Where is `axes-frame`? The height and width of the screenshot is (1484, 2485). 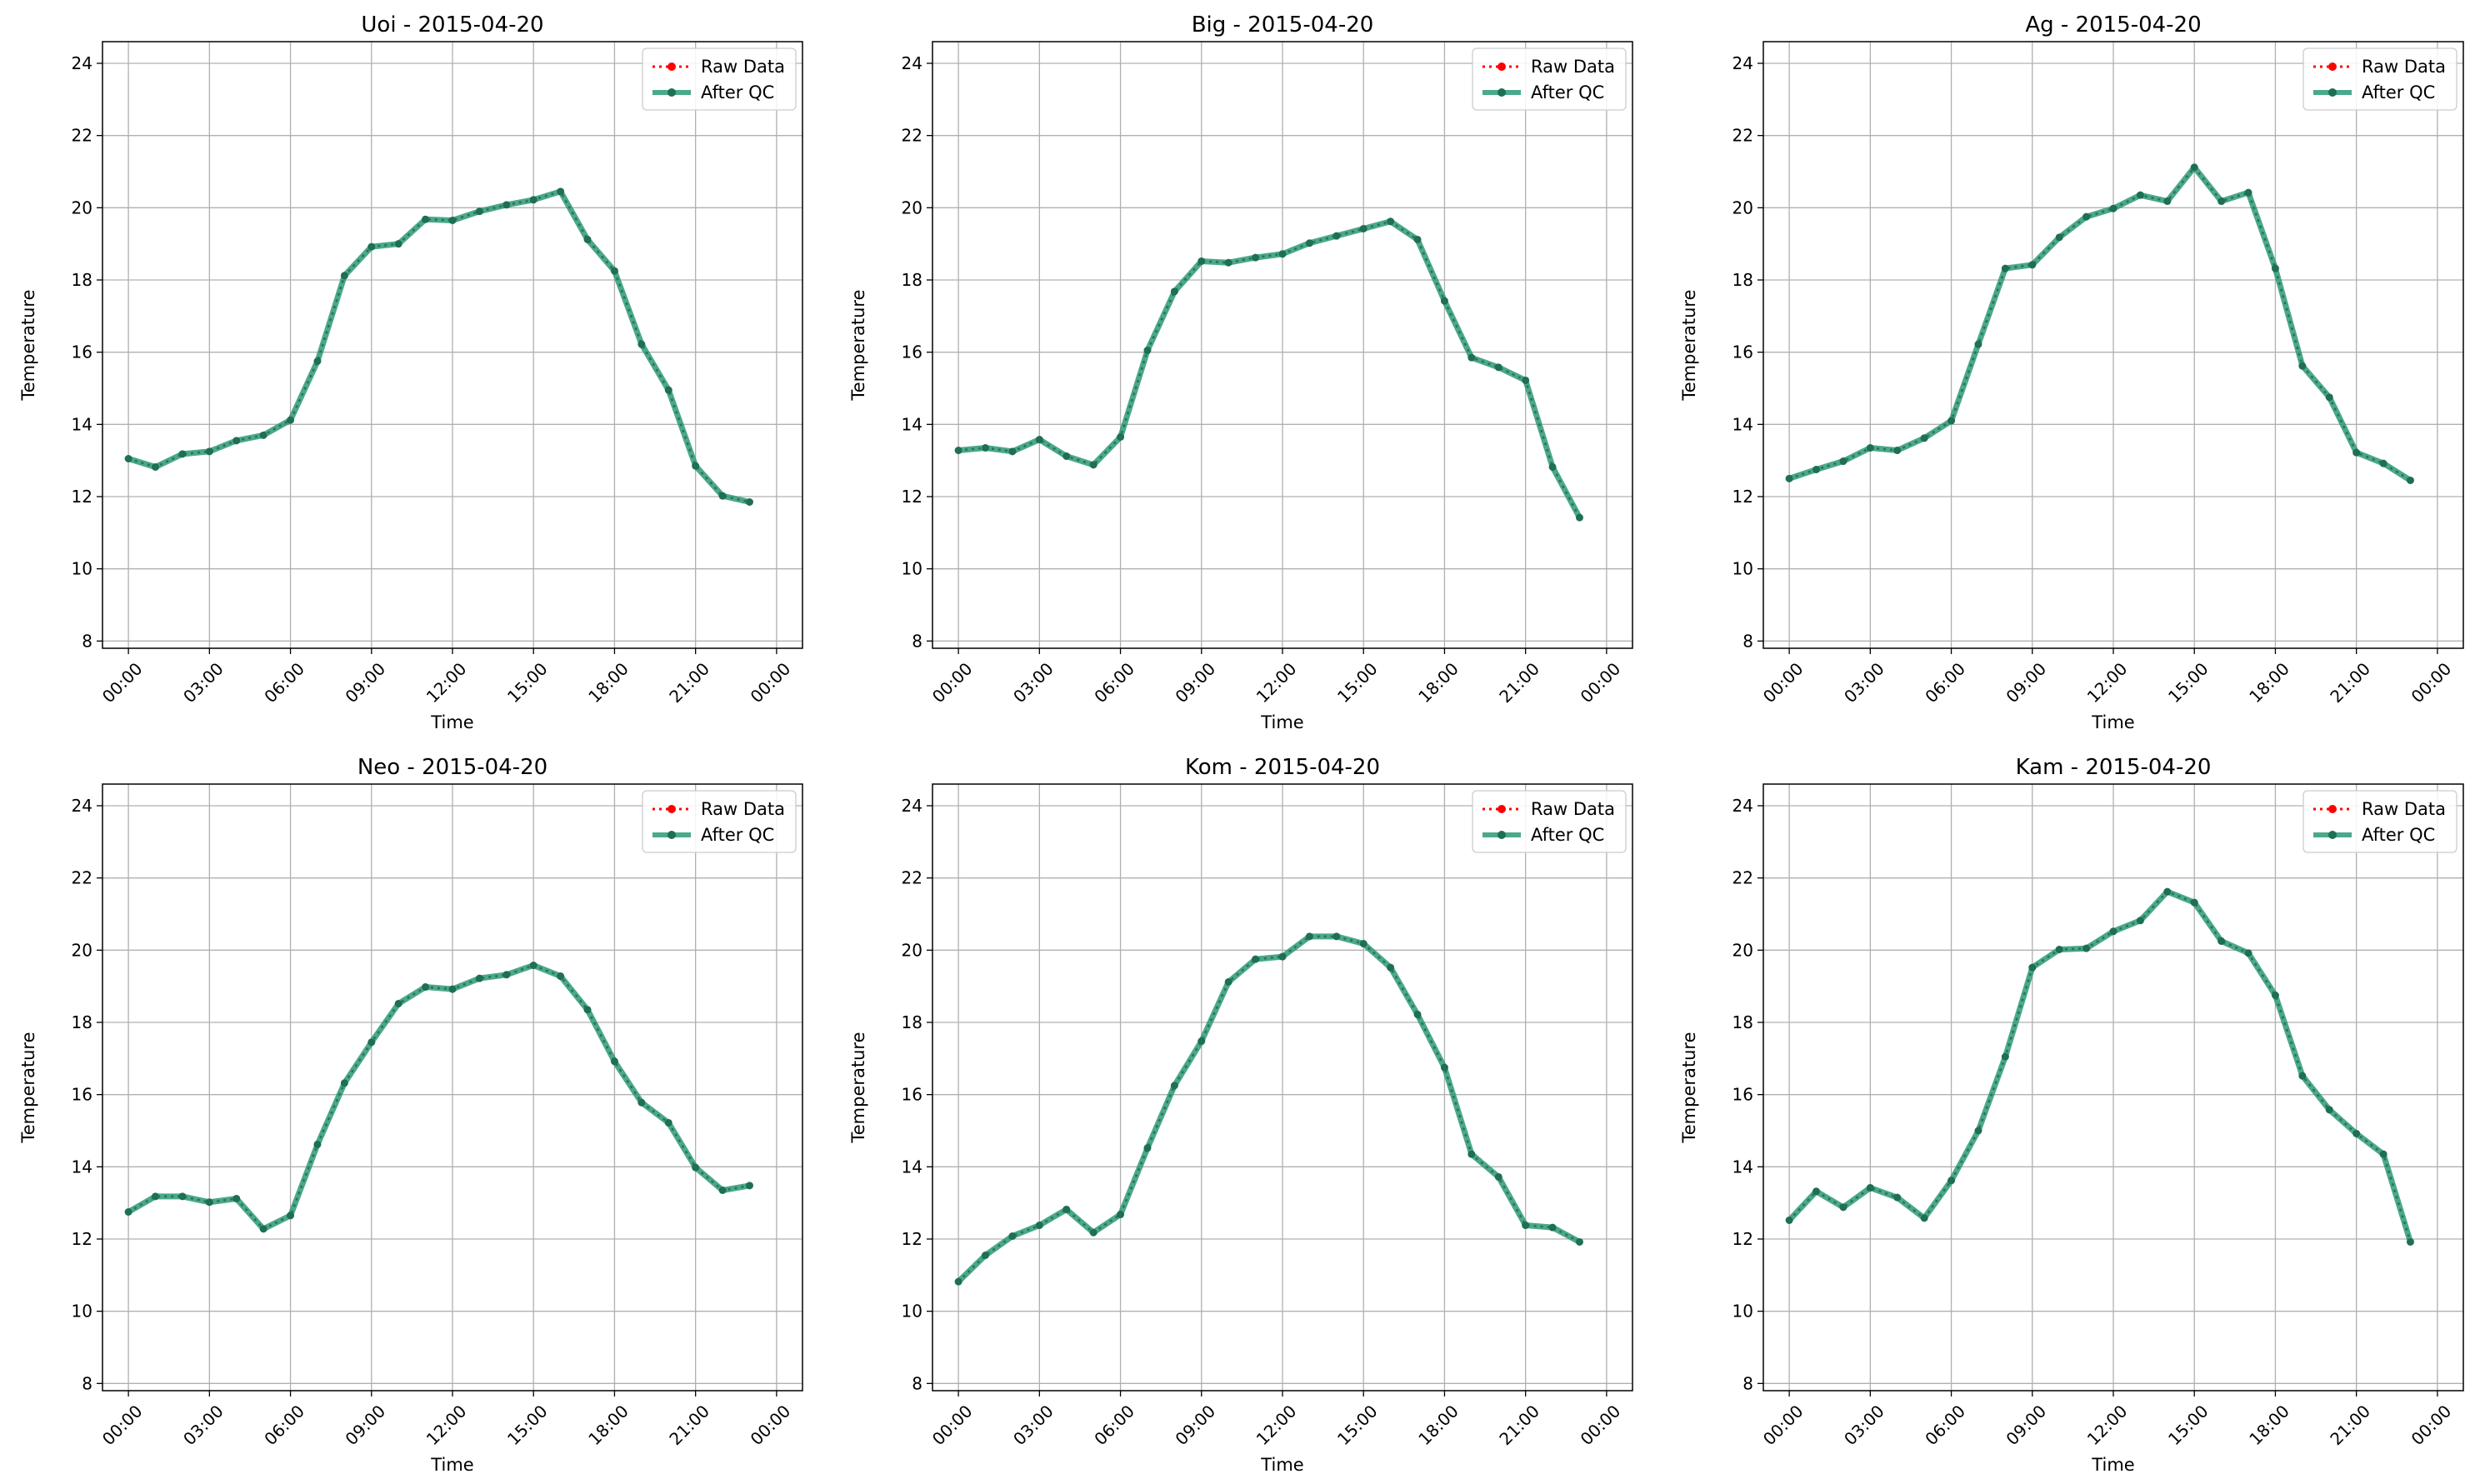
axes-frame is located at coordinates (1282, 345).